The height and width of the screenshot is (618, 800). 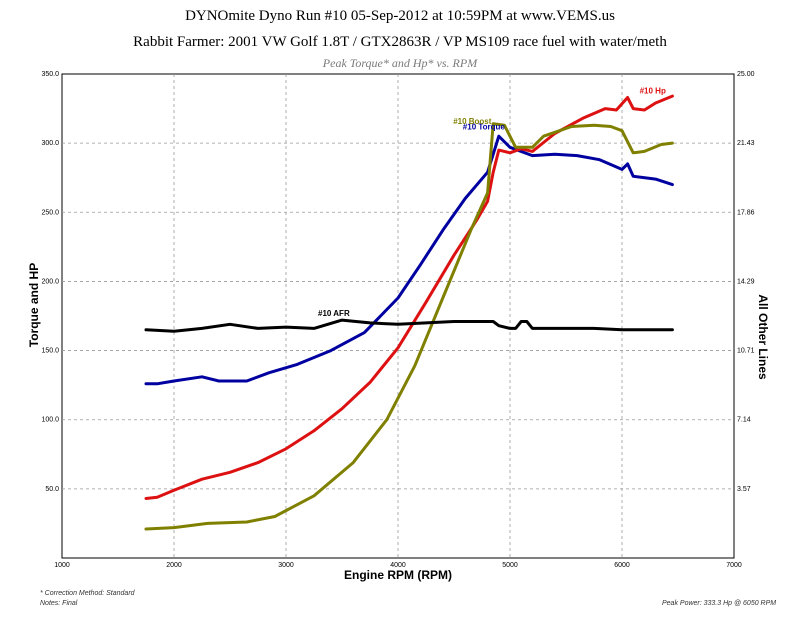 I want to click on y2-tick-label: 17.86, so click(x=746, y=212).